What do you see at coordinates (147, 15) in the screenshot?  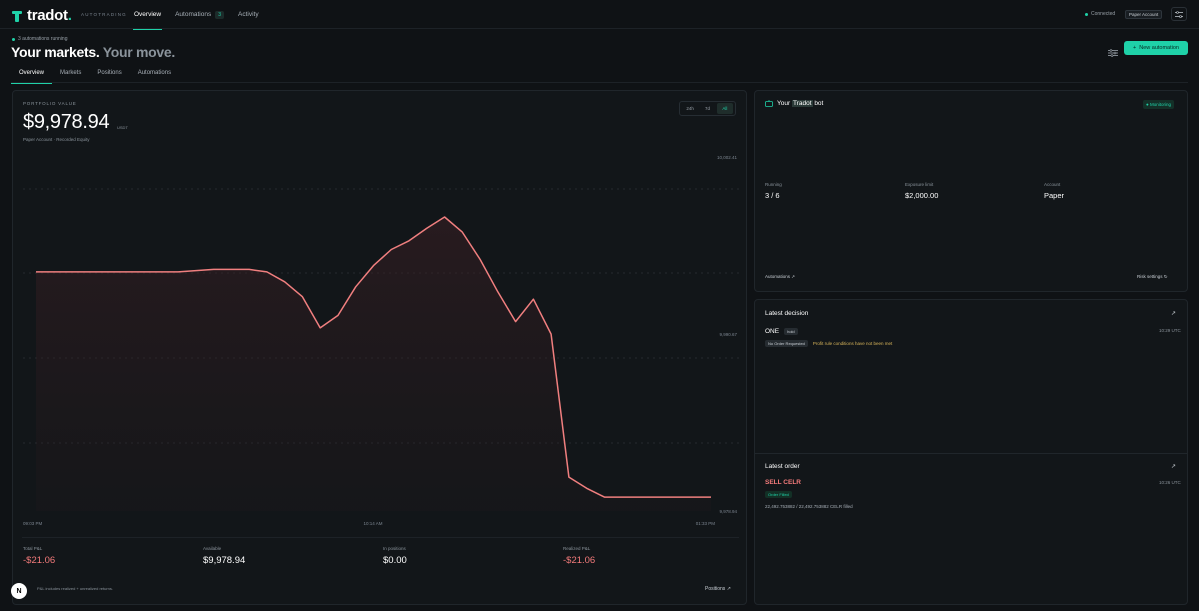 I see `nav-link-overview: Overview` at bounding box center [147, 15].